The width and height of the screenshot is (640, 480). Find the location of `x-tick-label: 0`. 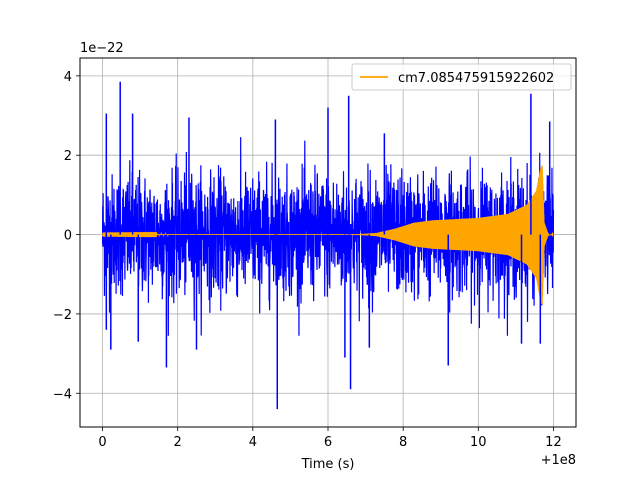

x-tick-label: 0 is located at coordinates (102, 442).